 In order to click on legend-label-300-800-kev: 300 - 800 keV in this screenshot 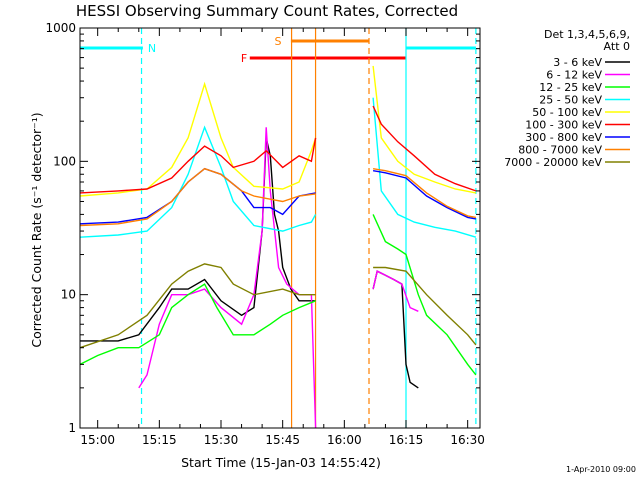, I will do `click(563, 137)`.